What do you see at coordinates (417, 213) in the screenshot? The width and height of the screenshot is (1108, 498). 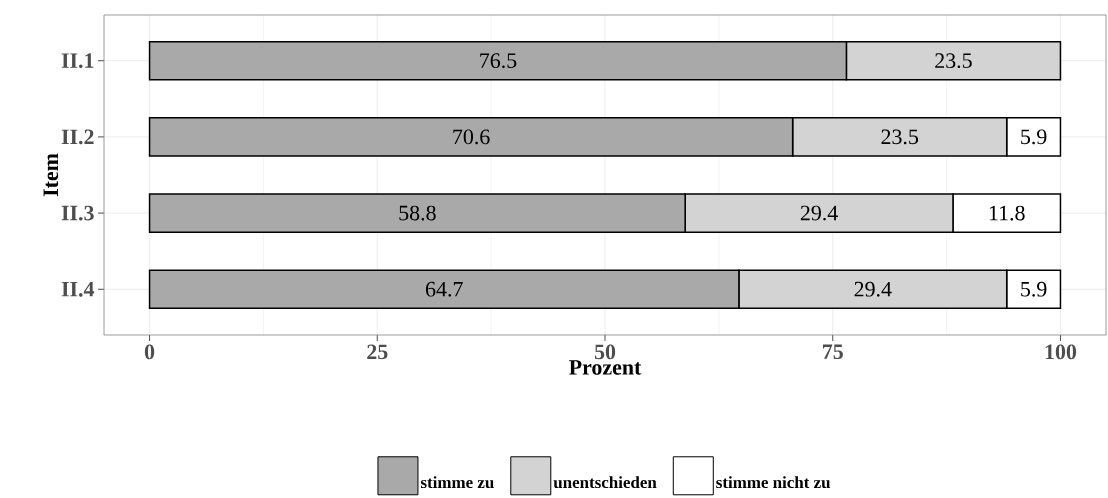 I see `data-label: 58.8` at bounding box center [417, 213].